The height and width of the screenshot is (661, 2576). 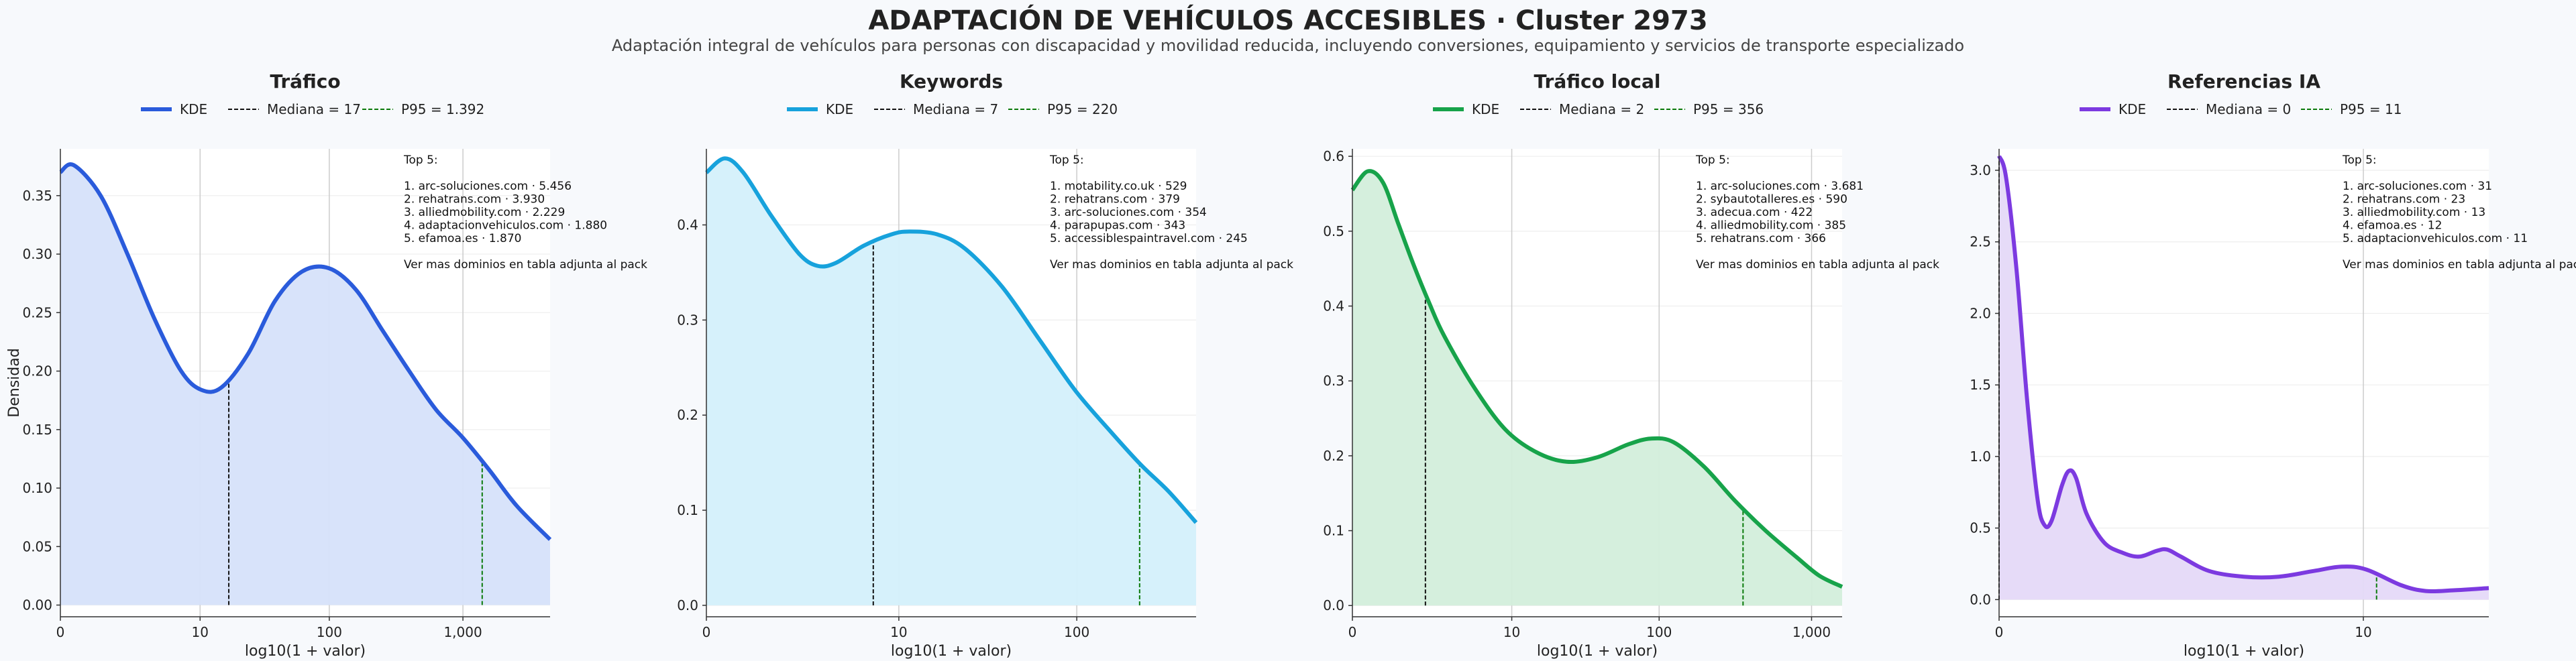 I want to click on annotation-line: 4. alliedmobility.com · 385, so click(x=1771, y=226).